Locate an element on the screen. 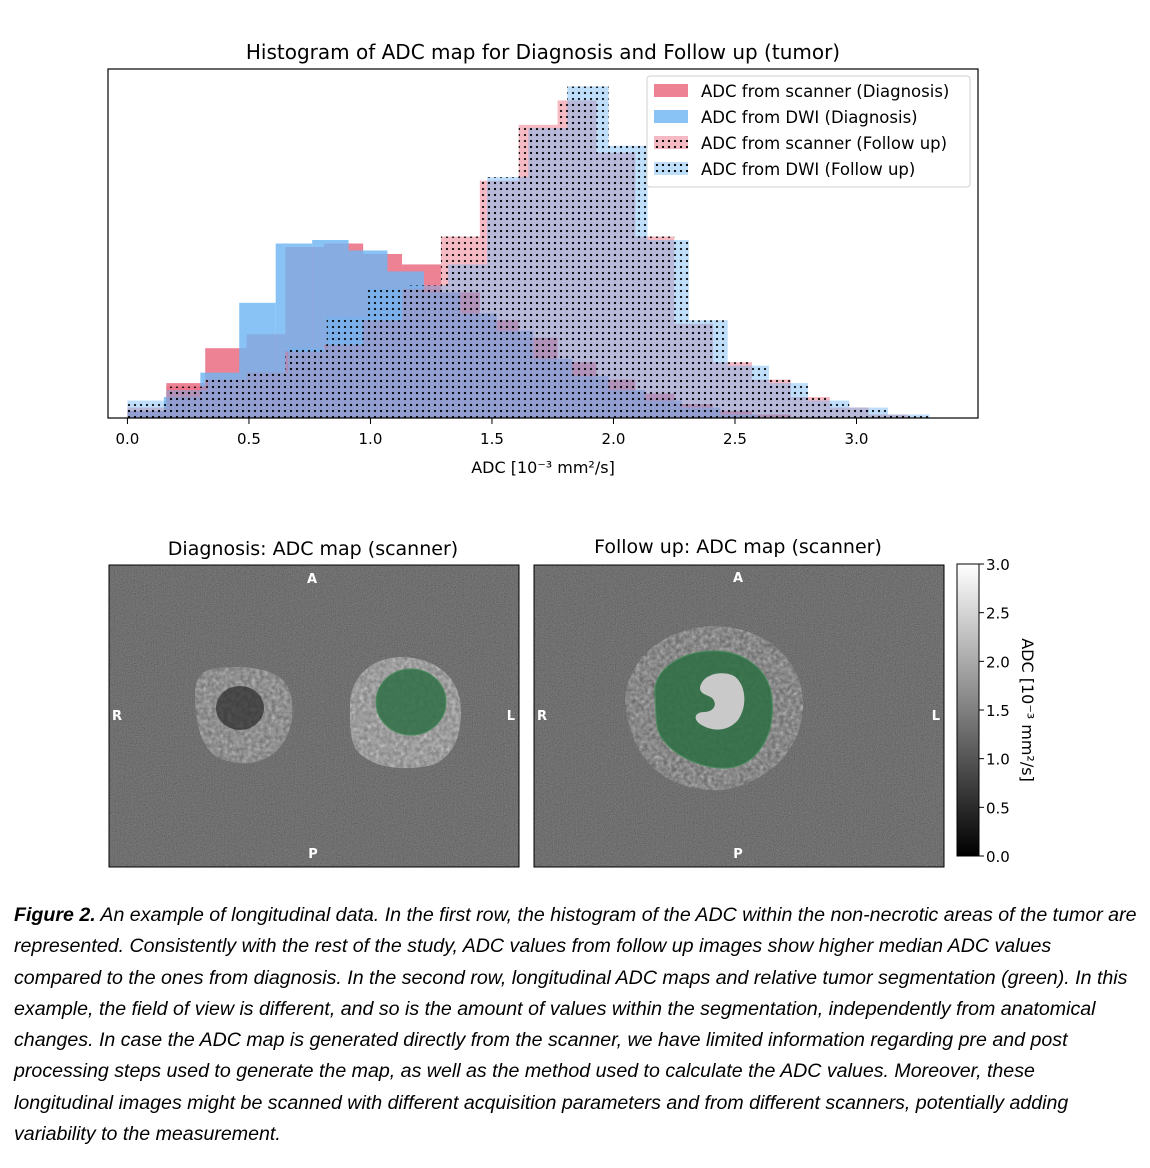 This screenshot has width=1150, height=1168. legend-label: ADC from DWI (Diagnosis) is located at coordinates (809, 117).